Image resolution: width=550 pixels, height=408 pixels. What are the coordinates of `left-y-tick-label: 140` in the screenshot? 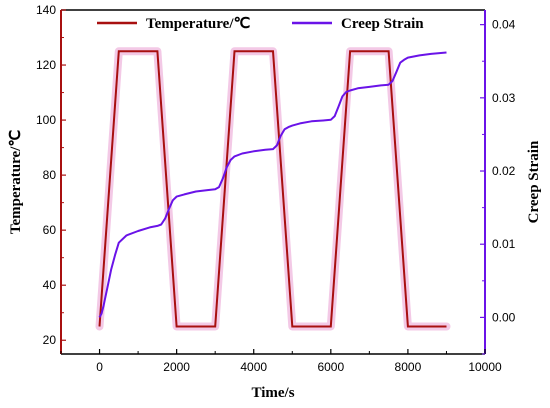 It's located at (46, 10).